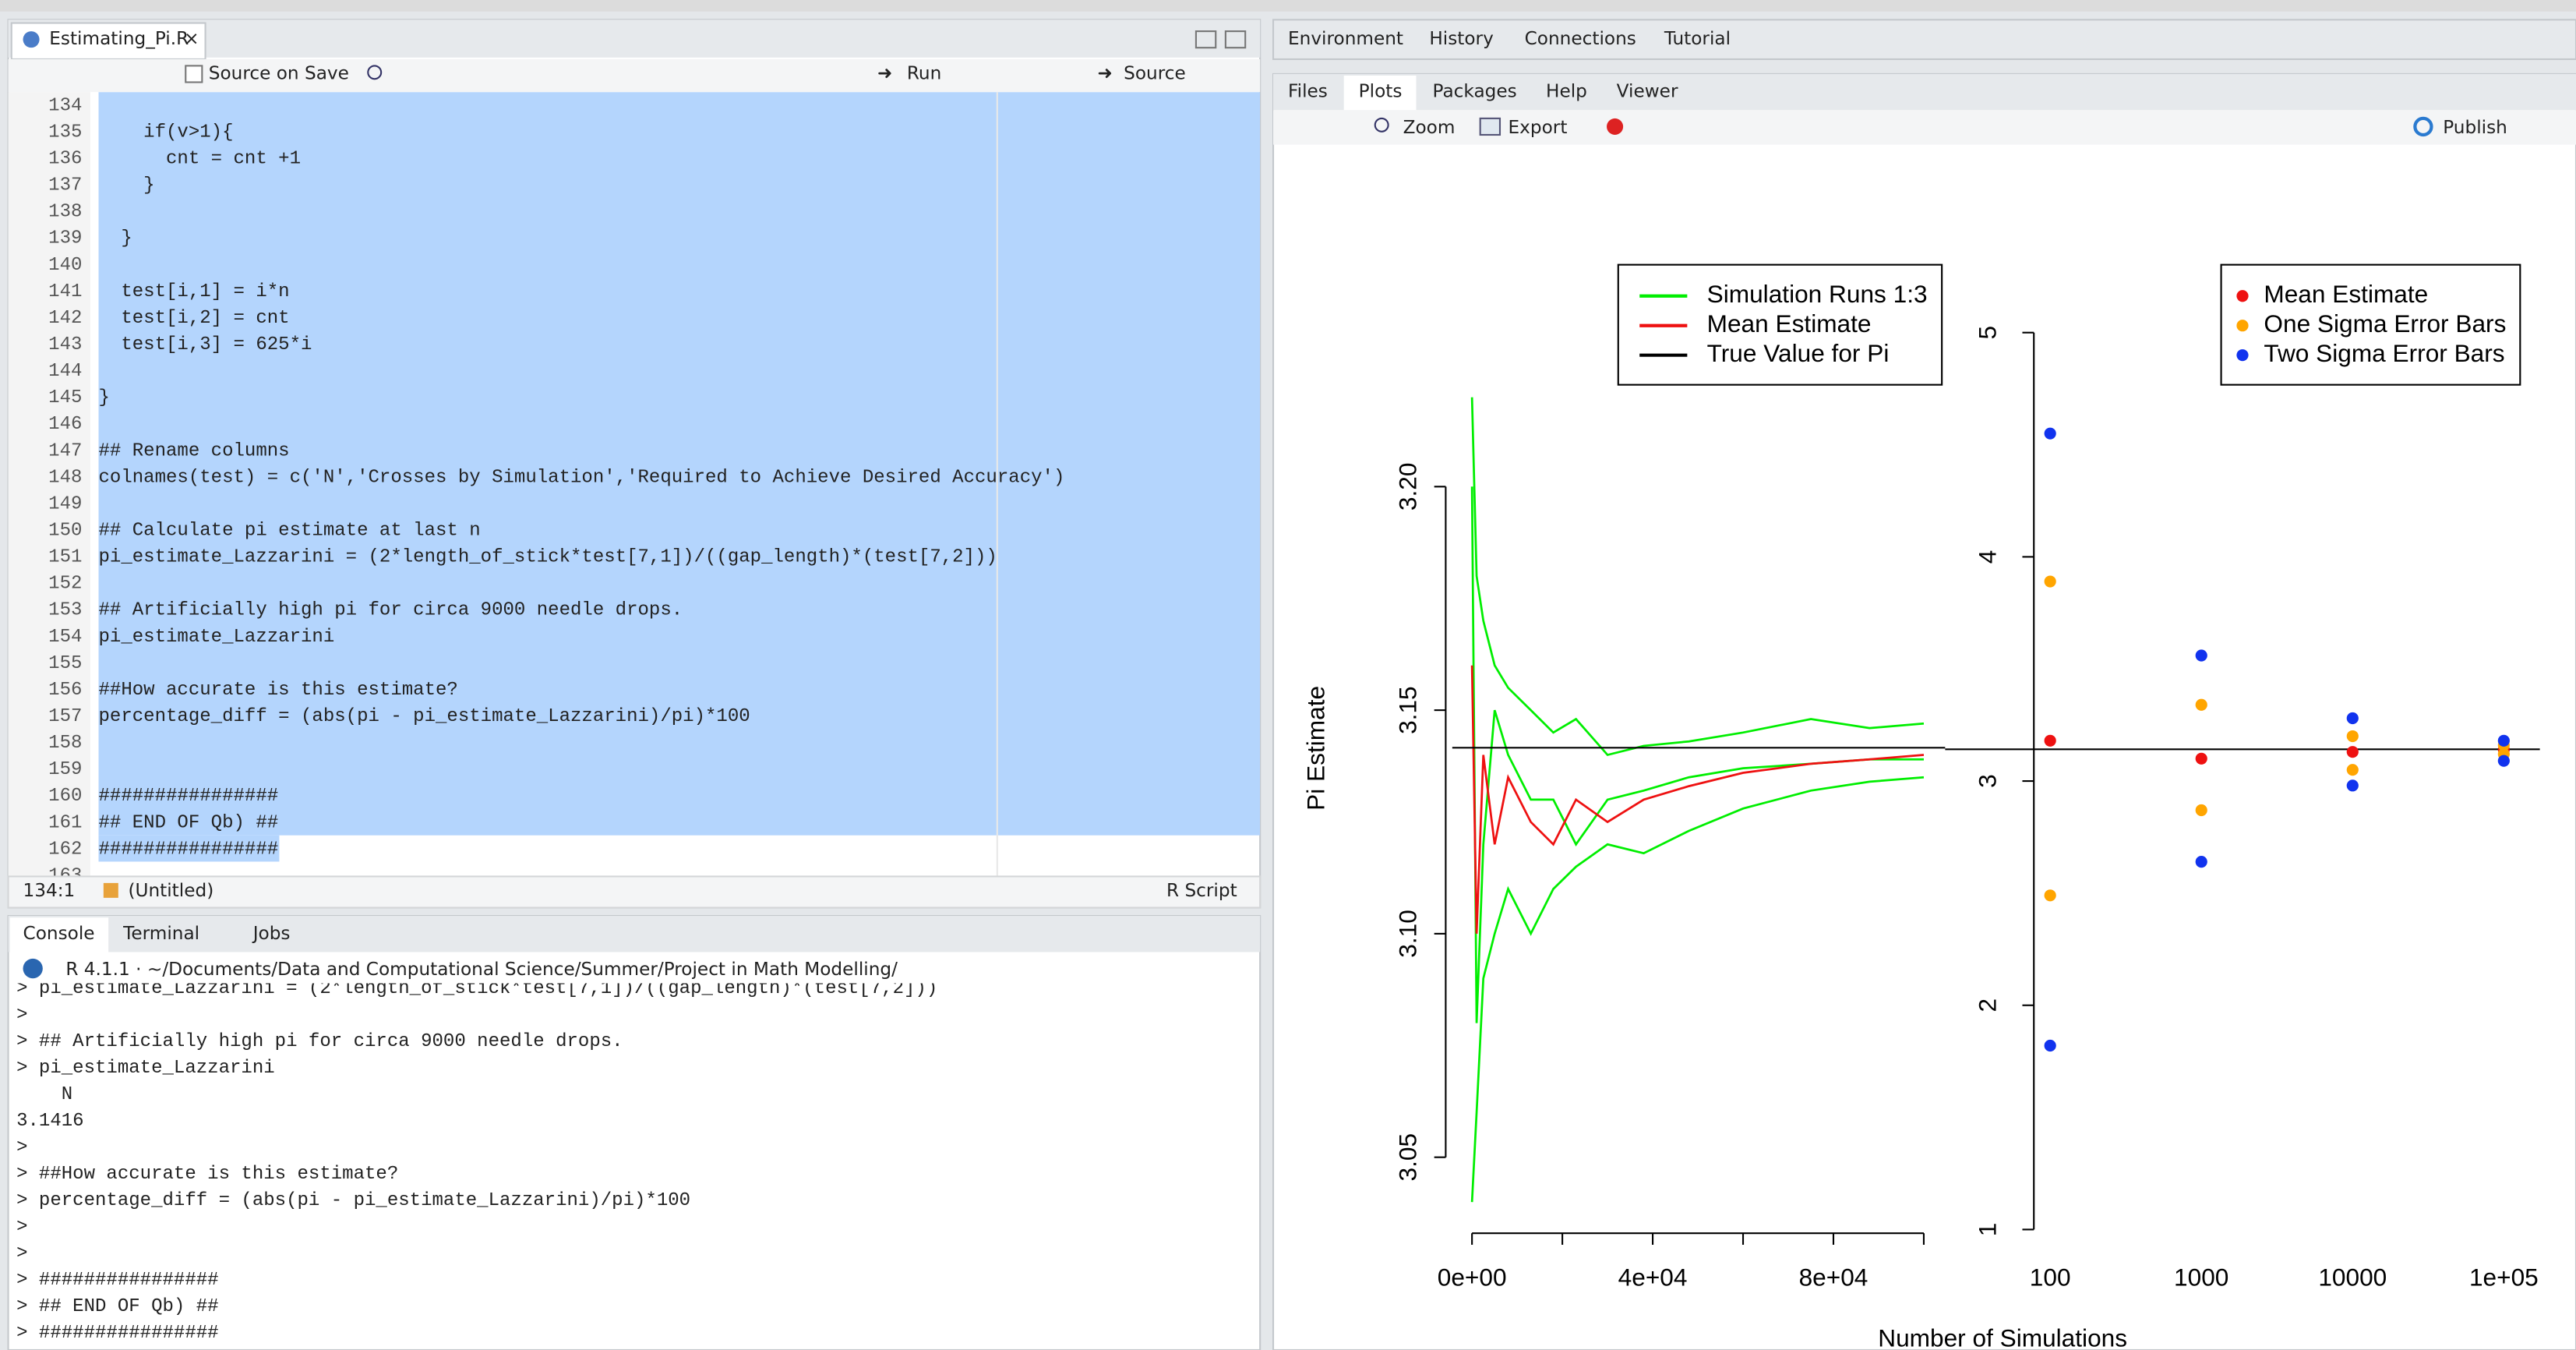  What do you see at coordinates (2050, 1277) in the screenshot?
I see `x-tick-label: 100` at bounding box center [2050, 1277].